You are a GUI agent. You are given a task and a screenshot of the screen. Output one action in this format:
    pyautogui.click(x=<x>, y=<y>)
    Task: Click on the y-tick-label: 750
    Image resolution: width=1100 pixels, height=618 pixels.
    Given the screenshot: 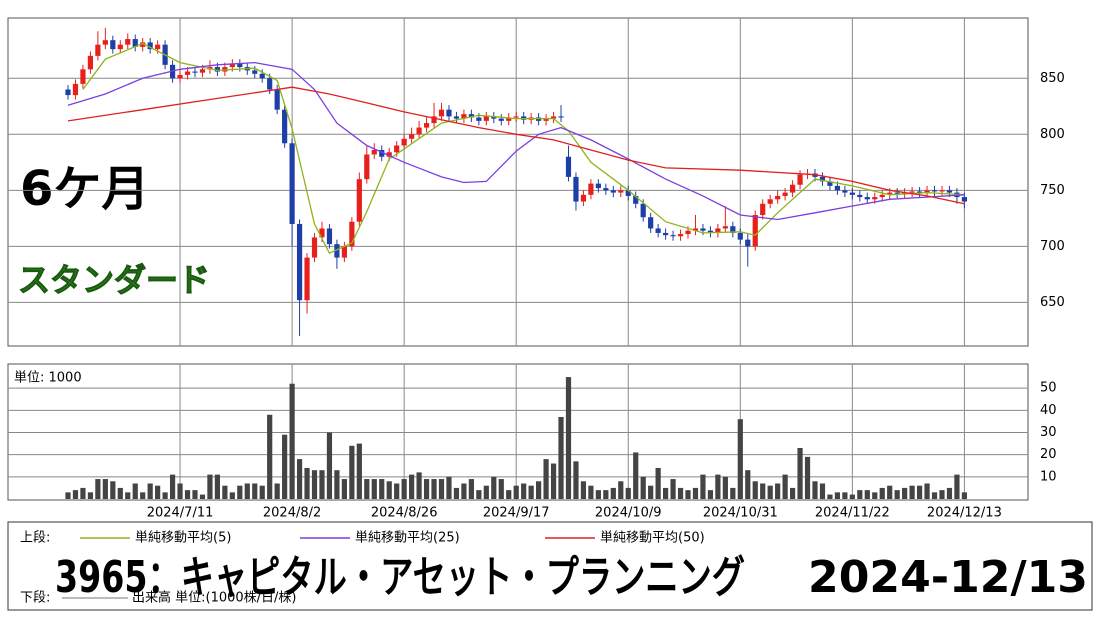 What is the action you would take?
    pyautogui.click(x=1052, y=190)
    